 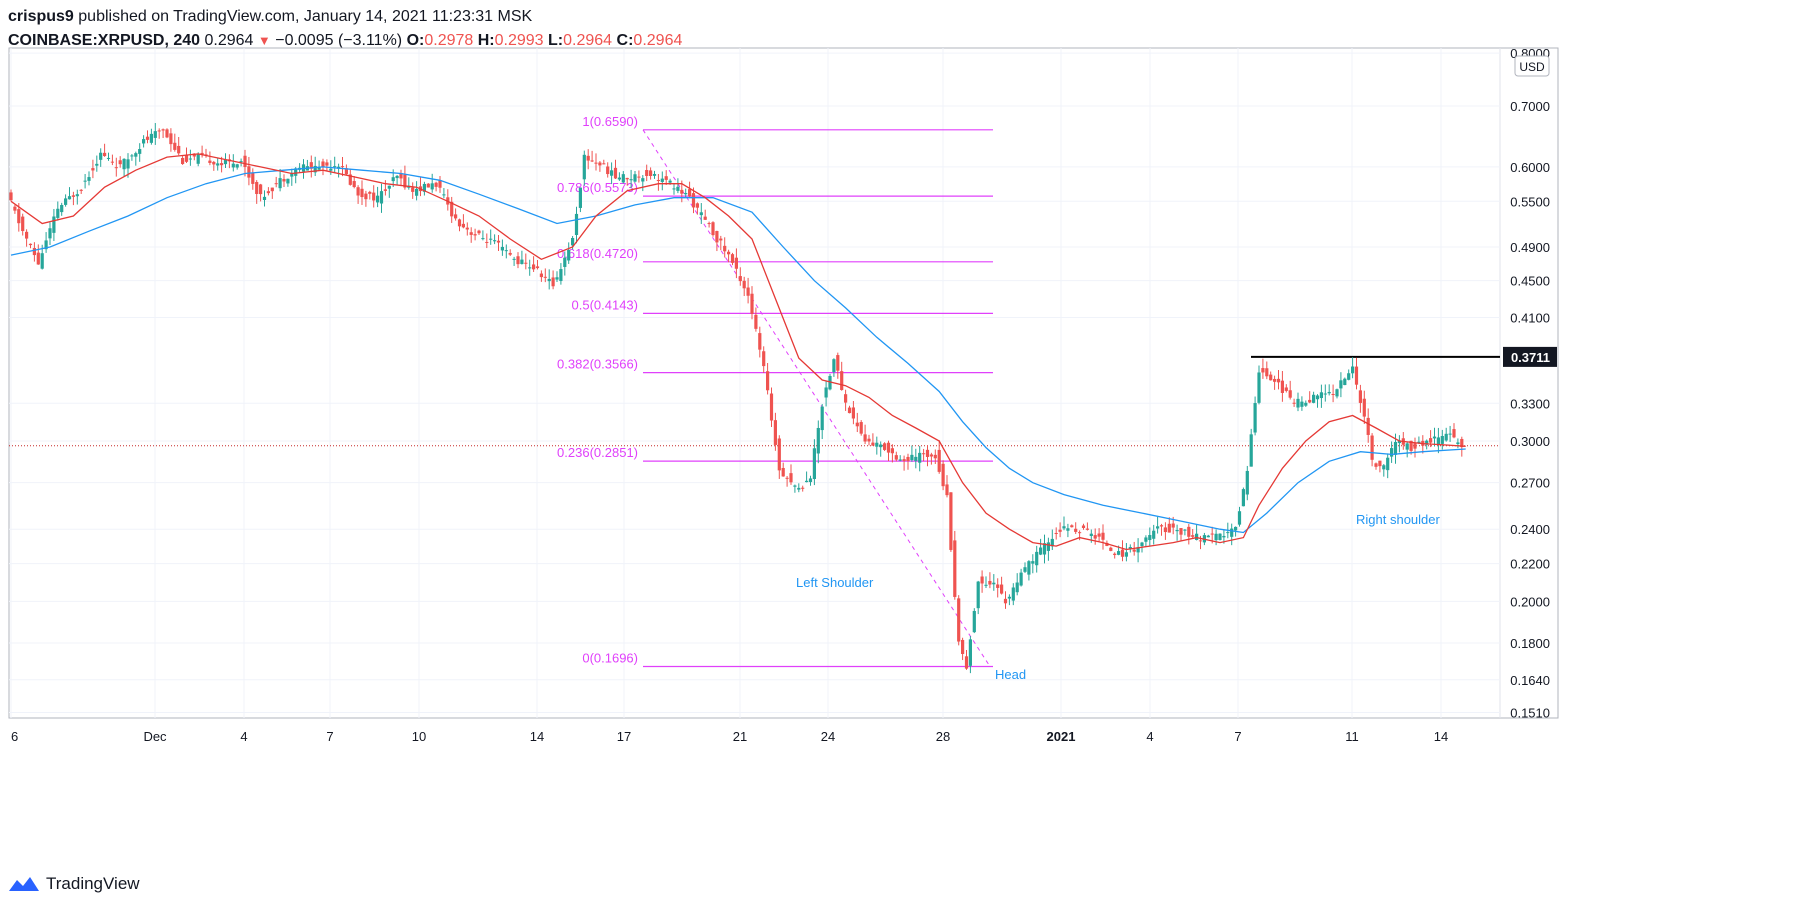 What do you see at coordinates (1441, 736) in the screenshot?
I see `x-tick-label: 14` at bounding box center [1441, 736].